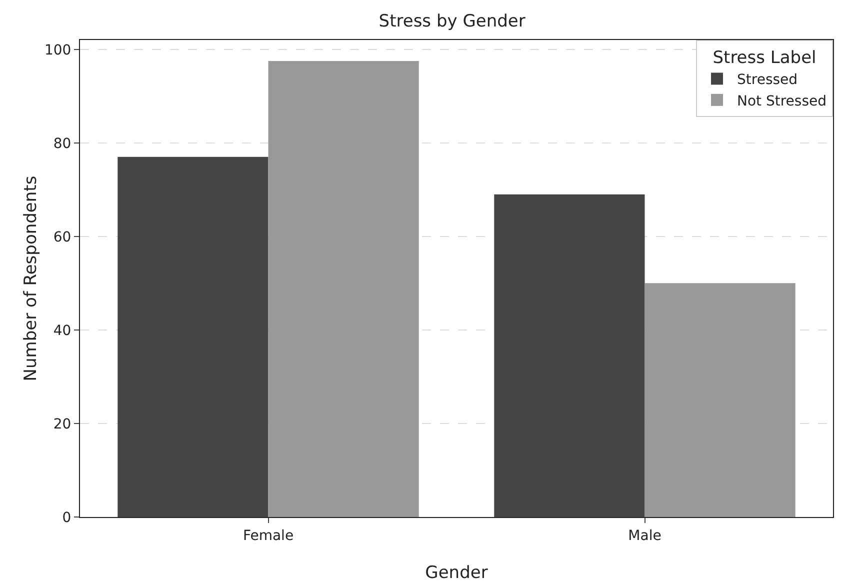  I want to click on y-axis-title: Number of Respondents, so click(31, 279).